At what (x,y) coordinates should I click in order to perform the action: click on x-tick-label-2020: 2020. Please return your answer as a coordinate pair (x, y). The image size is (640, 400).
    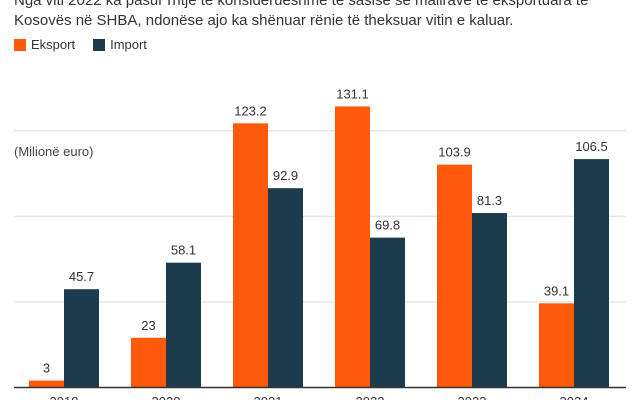
    Looking at the image, I should click on (166, 397).